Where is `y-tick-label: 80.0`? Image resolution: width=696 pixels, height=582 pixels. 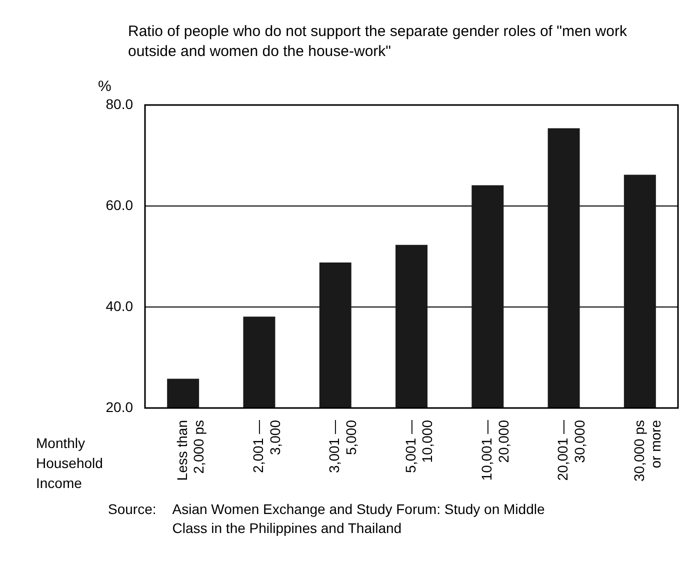
y-tick-label: 80.0 is located at coordinates (120, 104).